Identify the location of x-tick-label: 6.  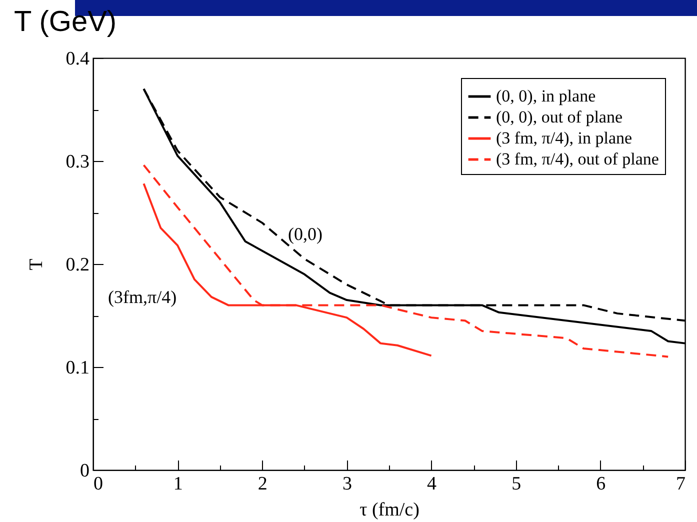
(601, 484).